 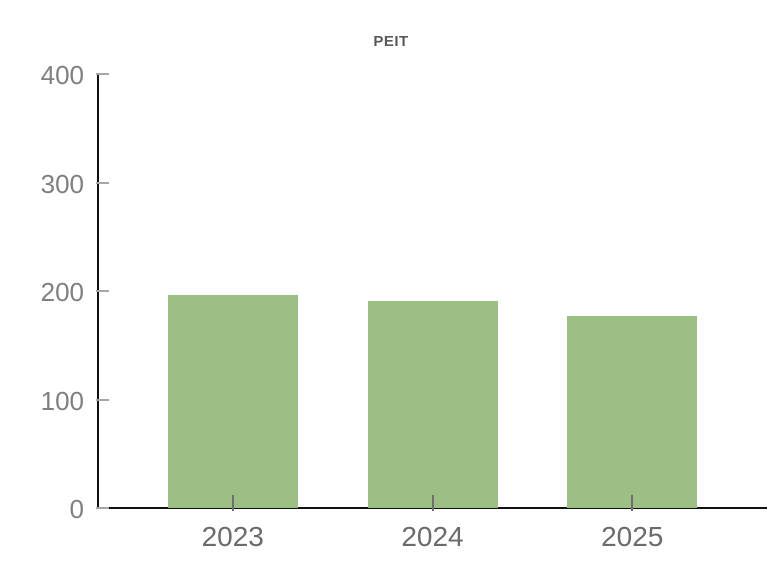 What do you see at coordinates (391, 41) in the screenshot?
I see `chart-title: PEIT` at bounding box center [391, 41].